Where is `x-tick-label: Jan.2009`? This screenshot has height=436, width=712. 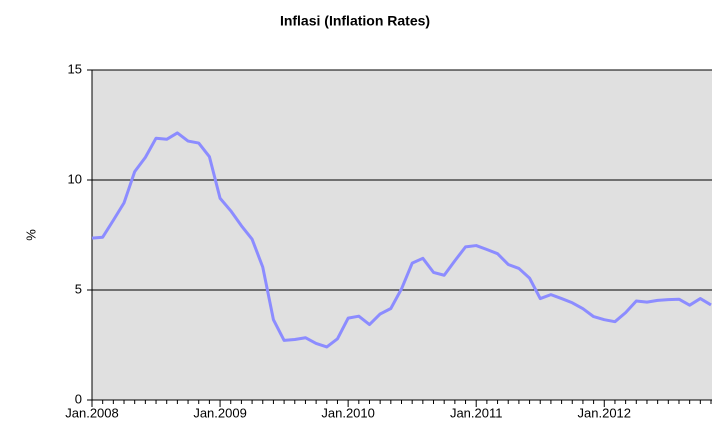
x-tick-label: Jan.2009 is located at coordinates (220, 412).